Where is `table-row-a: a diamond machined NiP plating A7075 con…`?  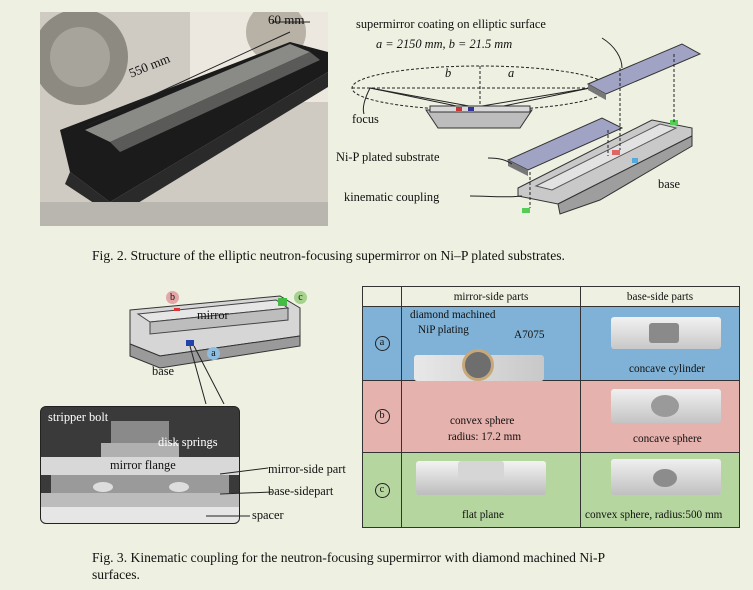 table-row-a: a diamond machined NiP plating A7075 con… is located at coordinates (551, 343).